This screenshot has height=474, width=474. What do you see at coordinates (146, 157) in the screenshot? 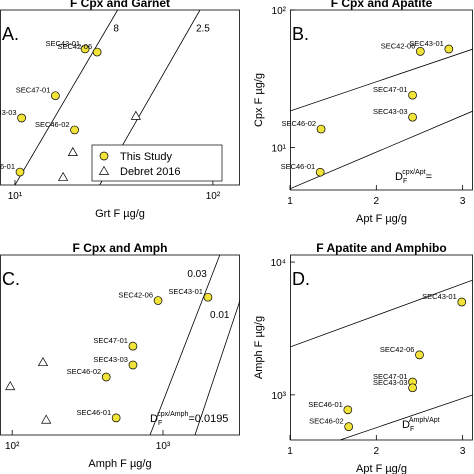
I see `legend-label: This Study` at bounding box center [146, 157].